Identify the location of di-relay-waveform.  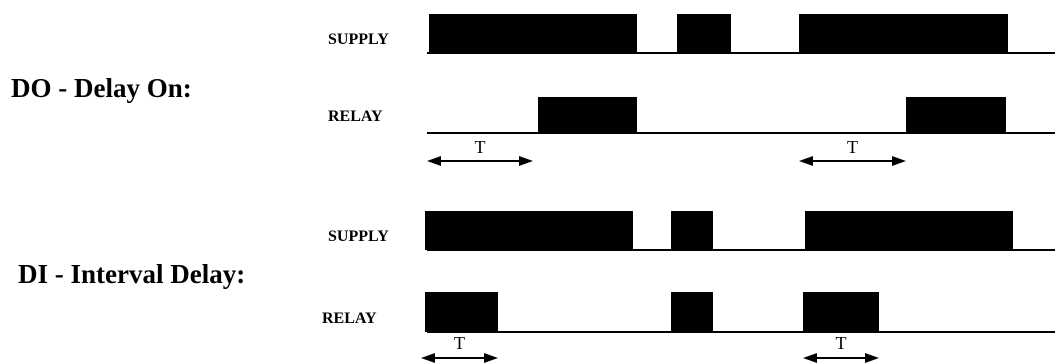
(740, 312).